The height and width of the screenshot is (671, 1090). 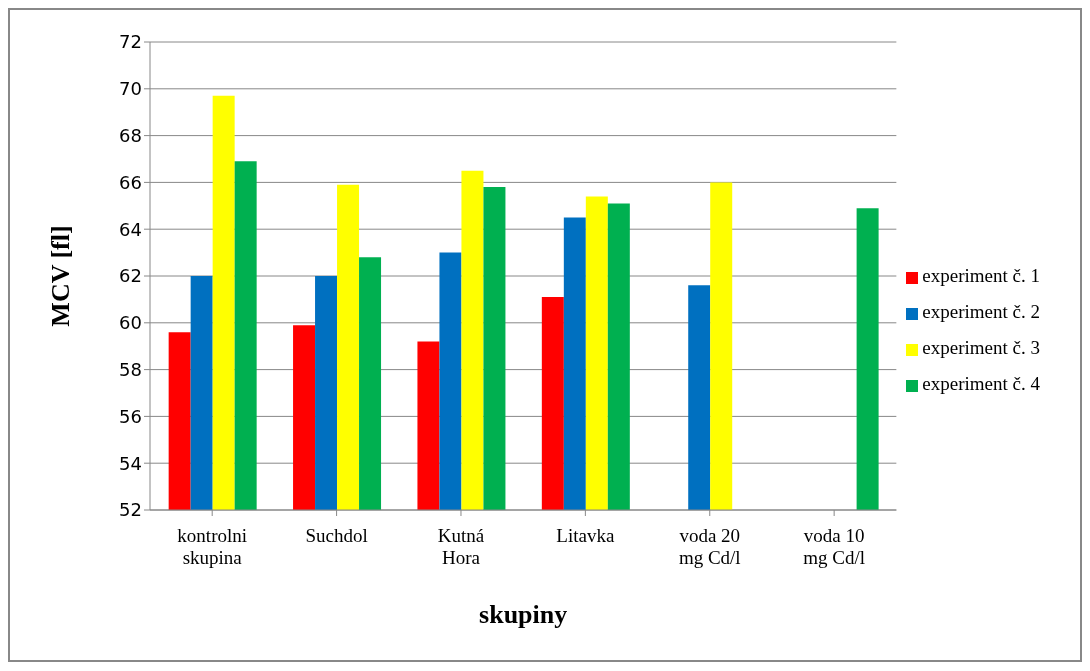 What do you see at coordinates (461, 546) in the screenshot?
I see `x-tick-label: Kutná Hora` at bounding box center [461, 546].